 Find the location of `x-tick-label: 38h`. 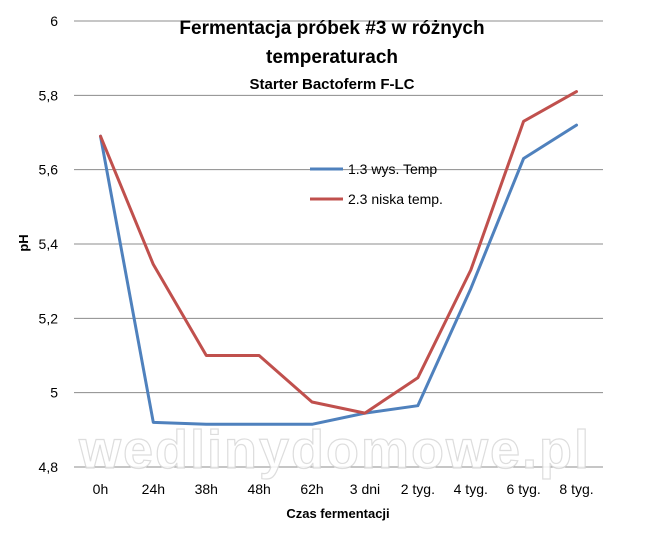

x-tick-label: 38h is located at coordinates (206, 489).